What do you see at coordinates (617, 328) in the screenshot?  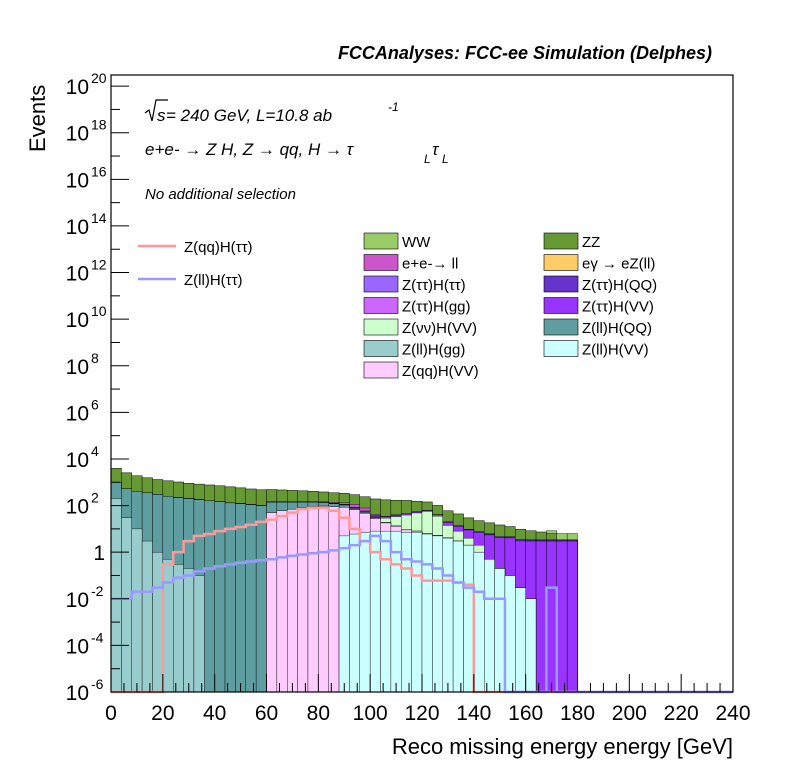 I see `legend-label-z-ll-h-qq: Z(ll)H(QQ)` at bounding box center [617, 328].